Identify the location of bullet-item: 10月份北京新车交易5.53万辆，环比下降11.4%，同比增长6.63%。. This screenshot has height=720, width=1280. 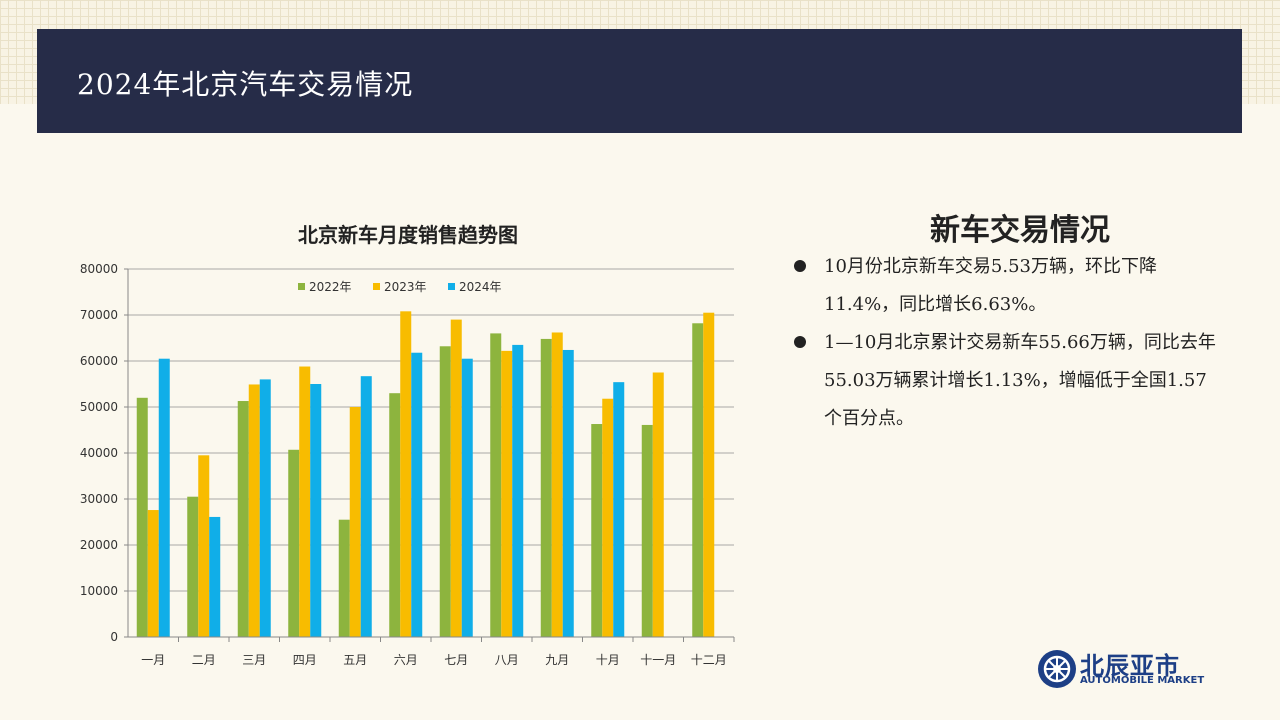
(1009, 286).